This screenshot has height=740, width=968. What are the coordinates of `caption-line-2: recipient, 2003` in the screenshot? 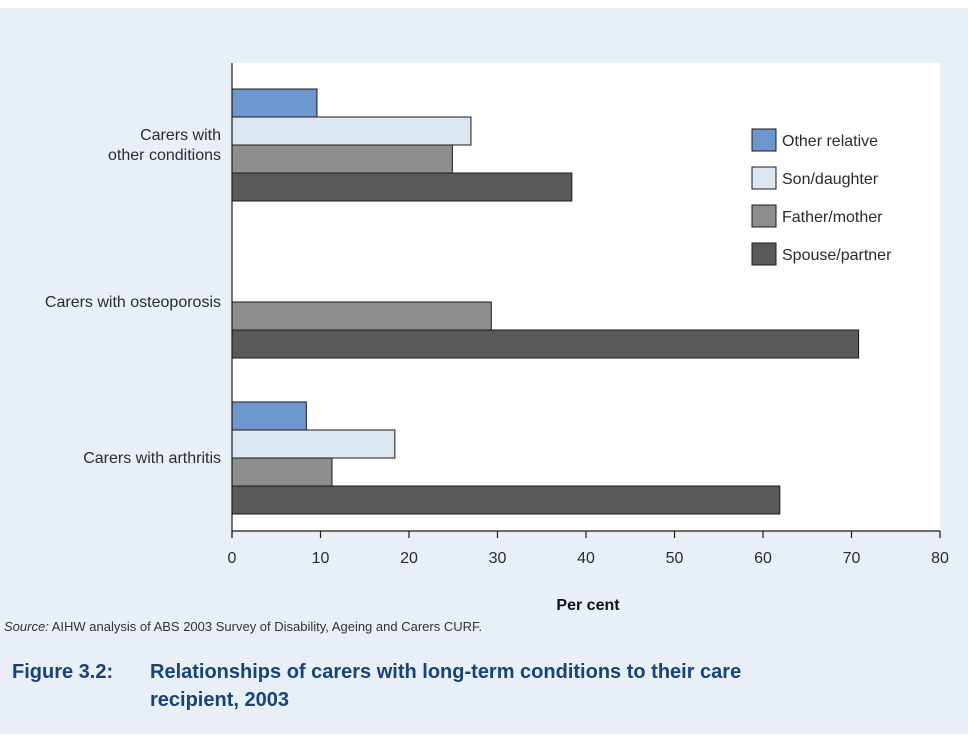 It's located at (219, 700).